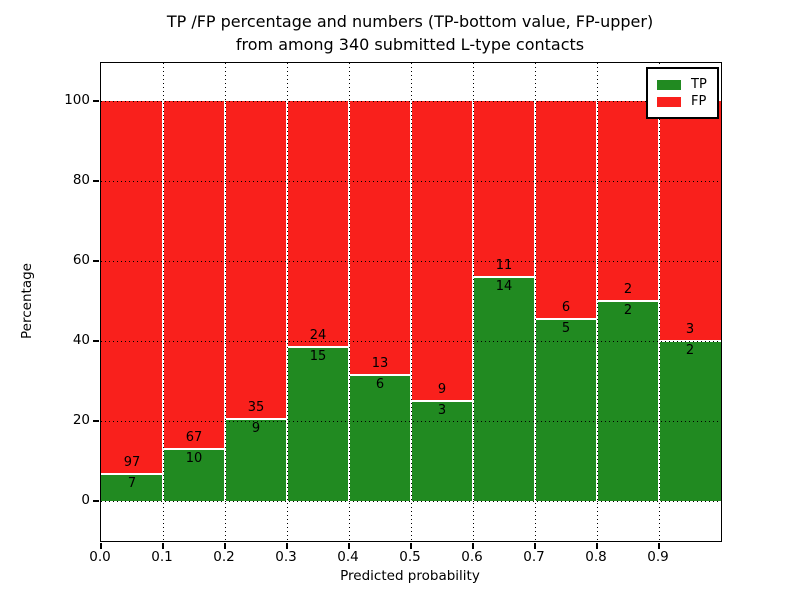 The height and width of the screenshot is (600, 800). Describe the element at coordinates (410, 576) in the screenshot. I see `x-axis-label: Predicted probability` at that location.